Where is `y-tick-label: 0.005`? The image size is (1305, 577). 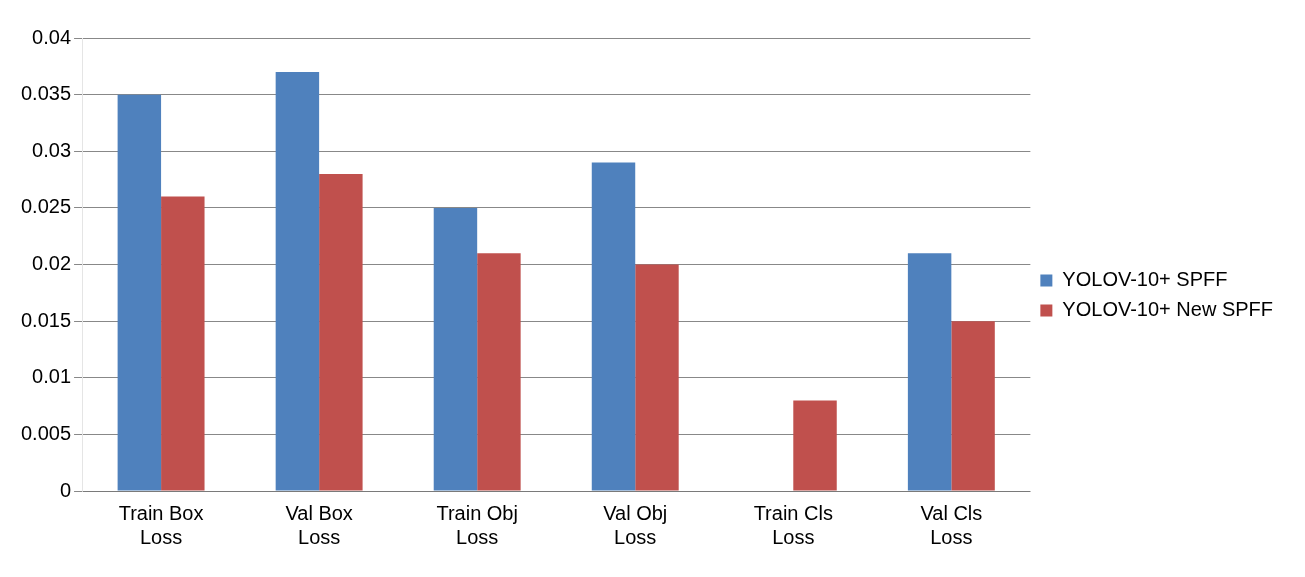
y-tick-label: 0.005 is located at coordinates (46, 432).